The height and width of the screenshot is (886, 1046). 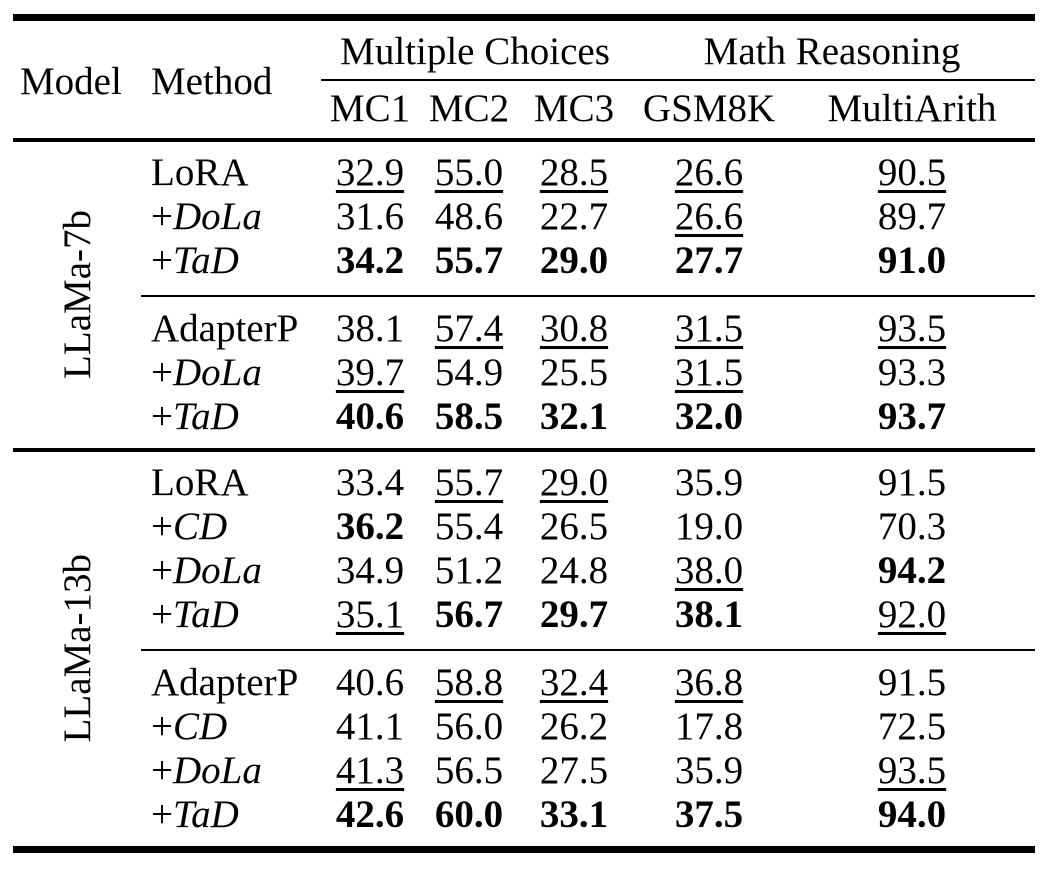 I want to click on metric-cell: 35.1, so click(x=370, y=621).